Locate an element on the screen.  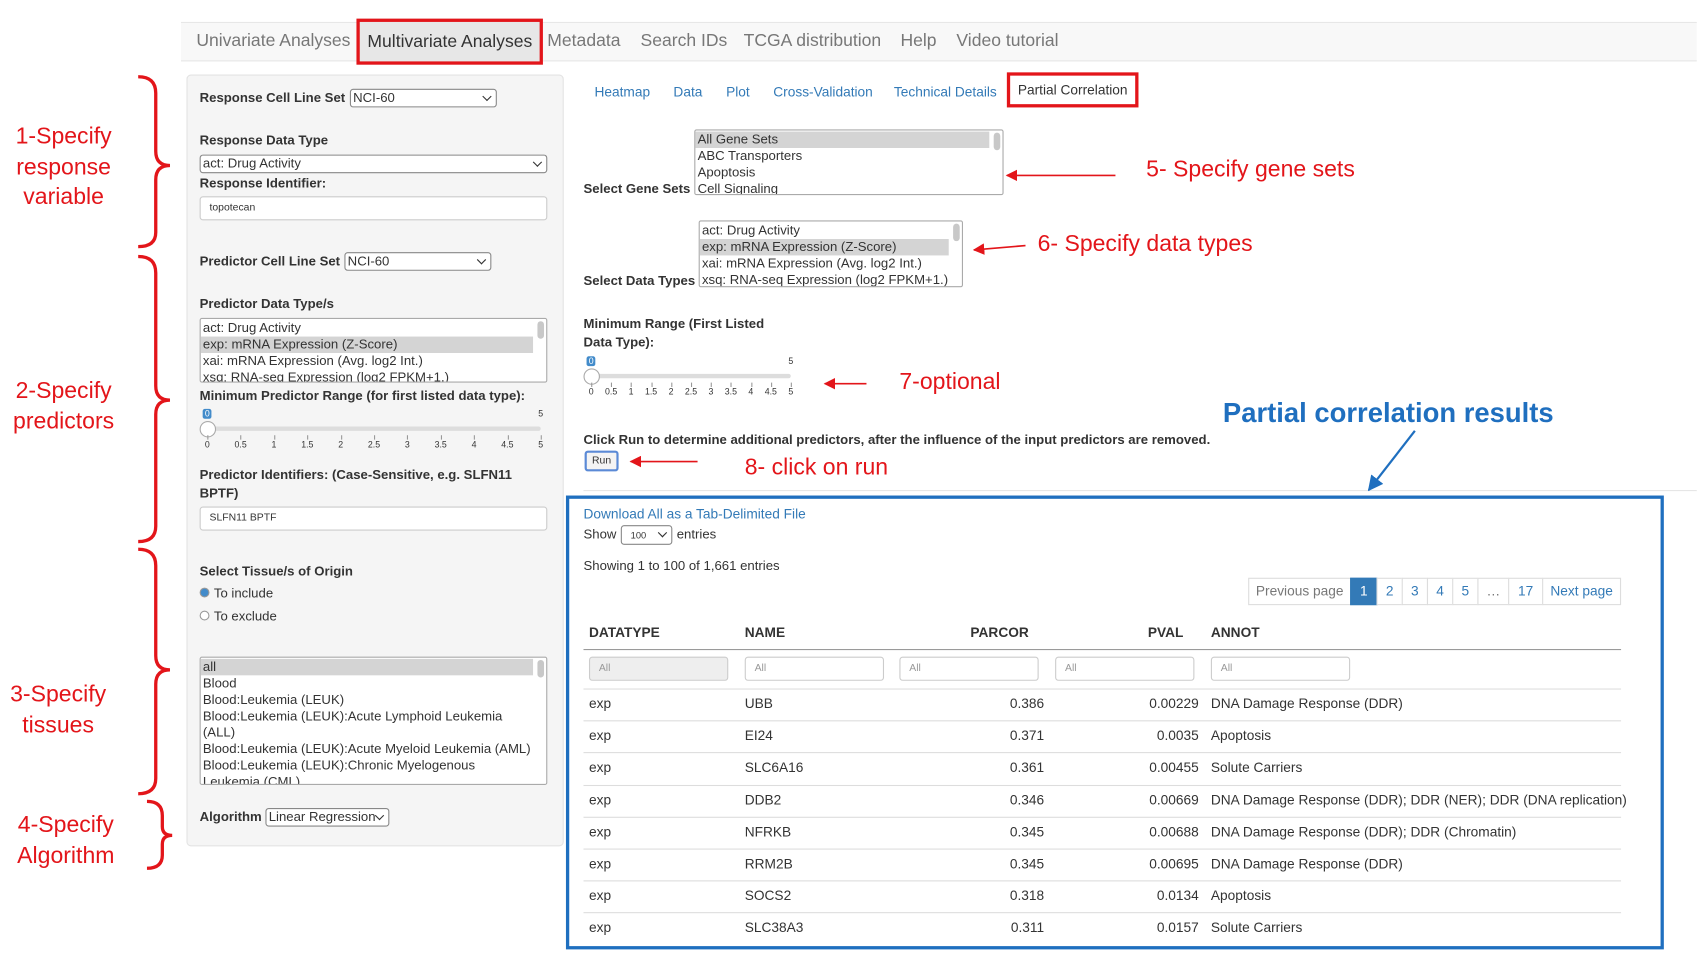
list-option: Cell Signaling is located at coordinates (738, 188).